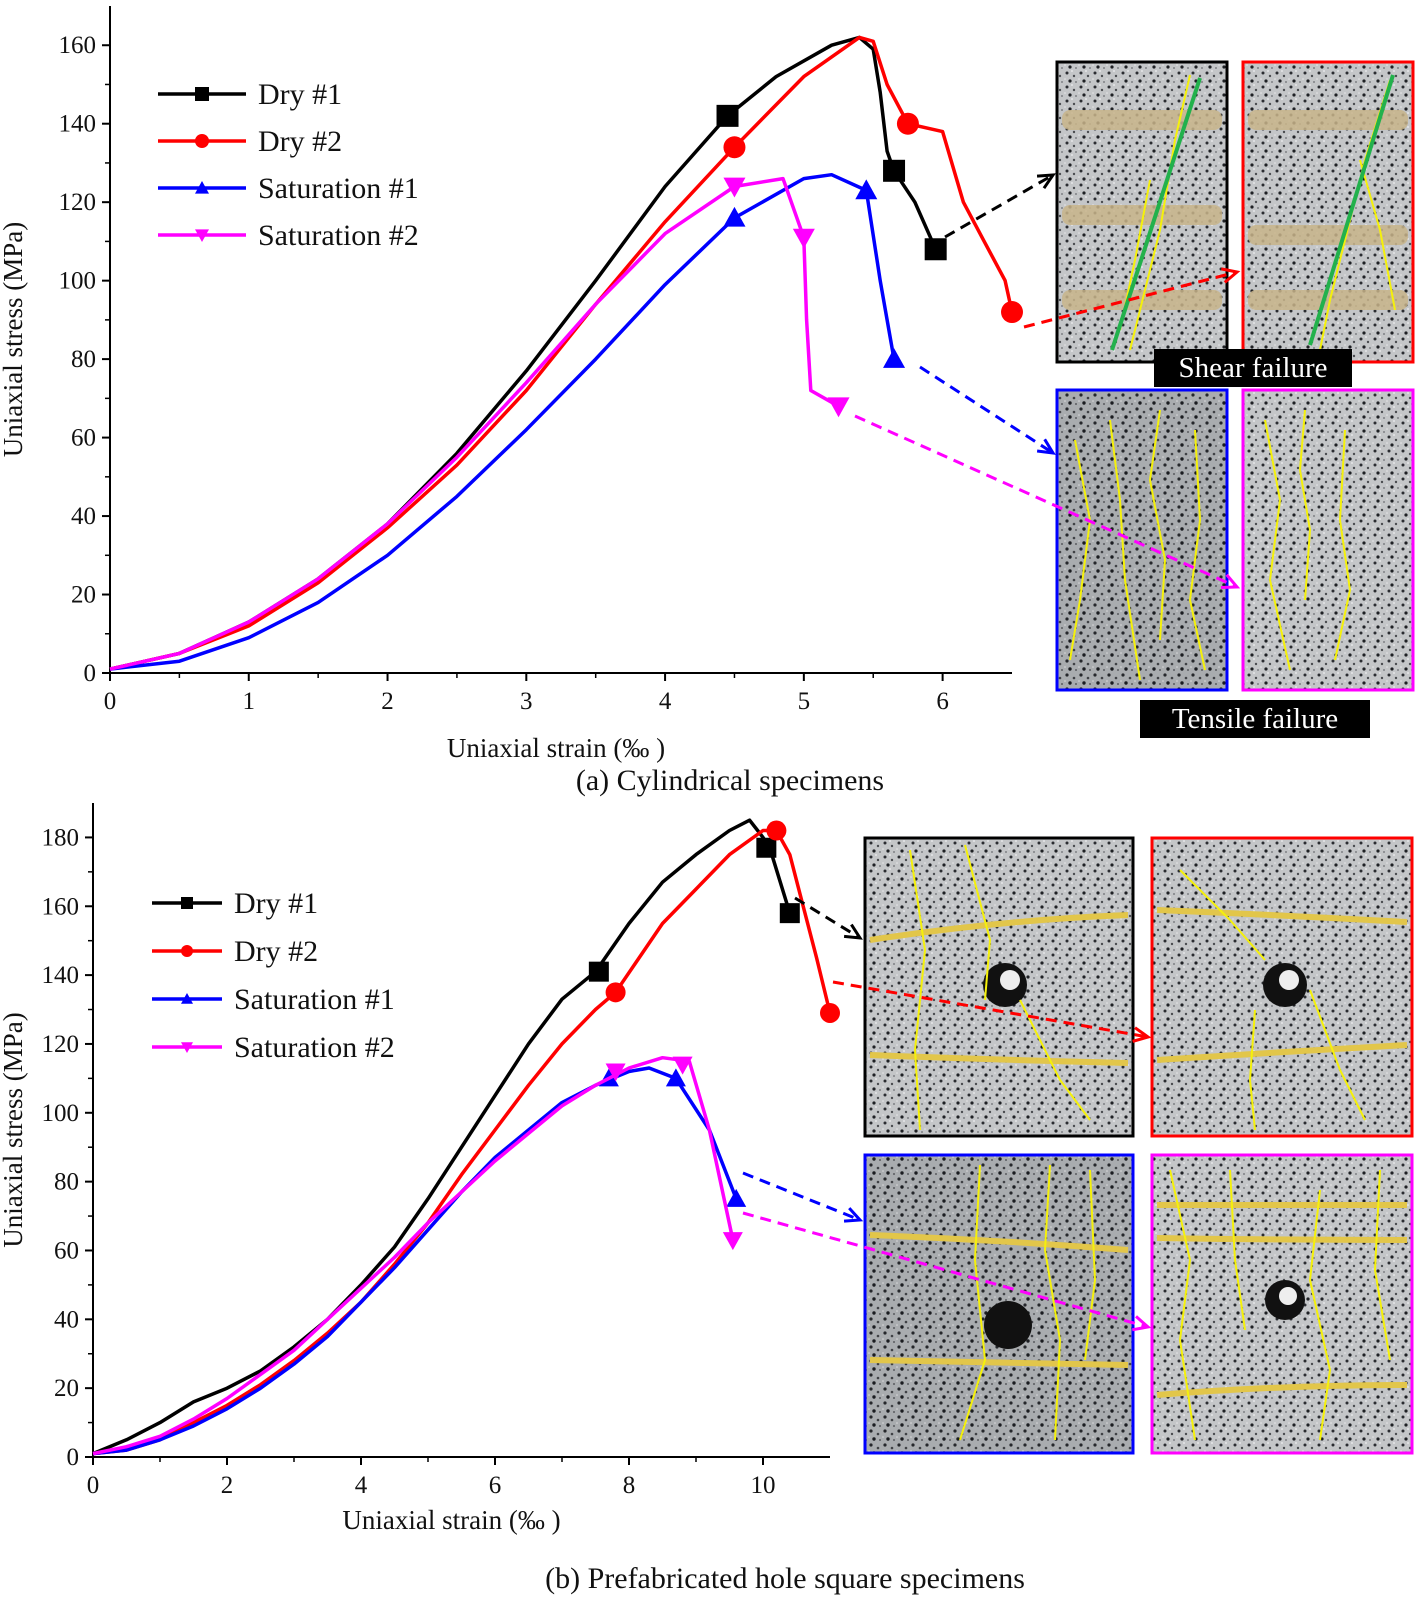  What do you see at coordinates (361, 1485) in the screenshot?
I see `x-tick-label: 4` at bounding box center [361, 1485].